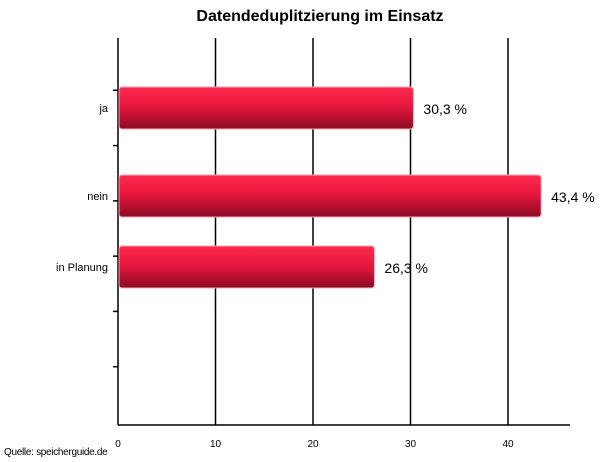 The width and height of the screenshot is (600, 462). What do you see at coordinates (246, 267) in the screenshot?
I see `bar-in-planung` at bounding box center [246, 267].